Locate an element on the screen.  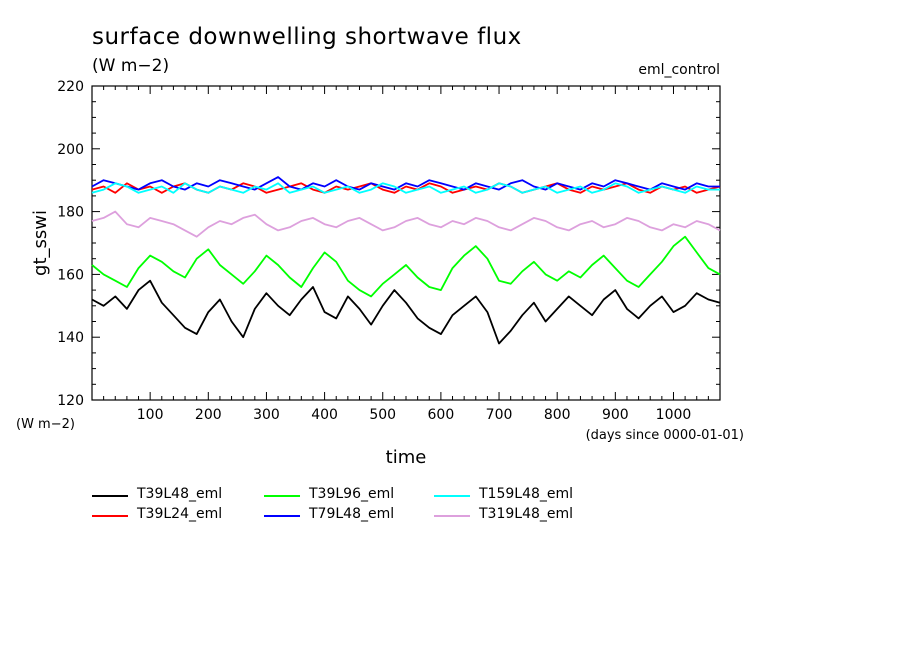
x-tick-label: 800 is located at coordinates (557, 415).